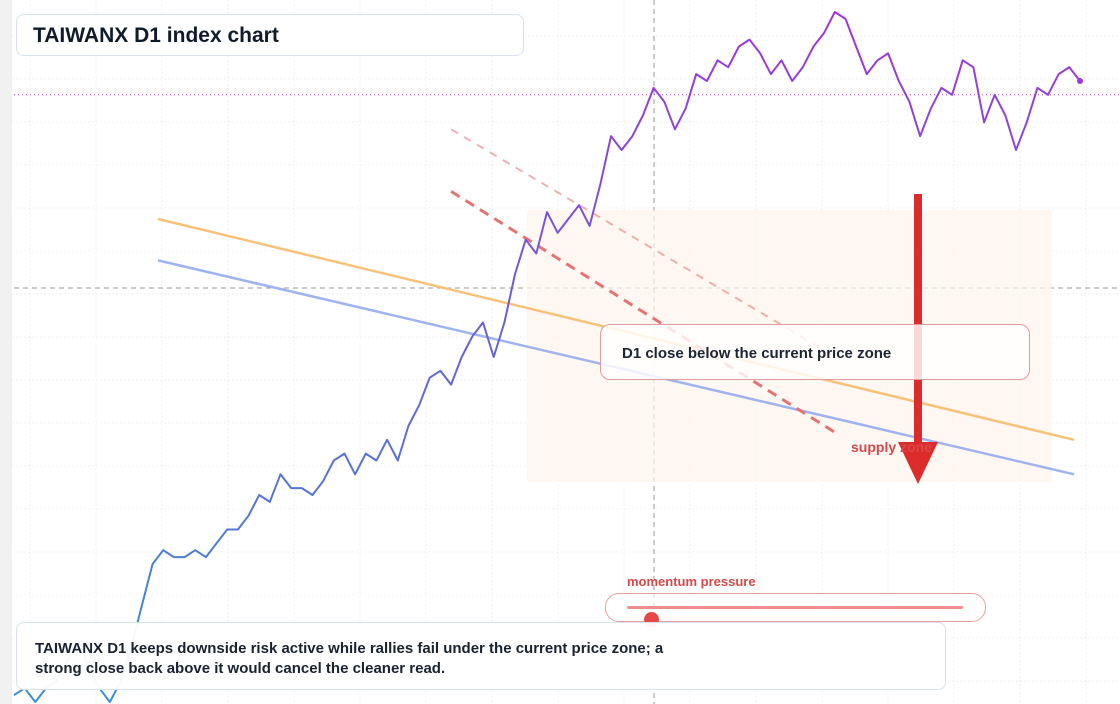 The height and width of the screenshot is (704, 1120). Describe the element at coordinates (1080, 81) in the screenshot. I see `last-price-dot` at that location.